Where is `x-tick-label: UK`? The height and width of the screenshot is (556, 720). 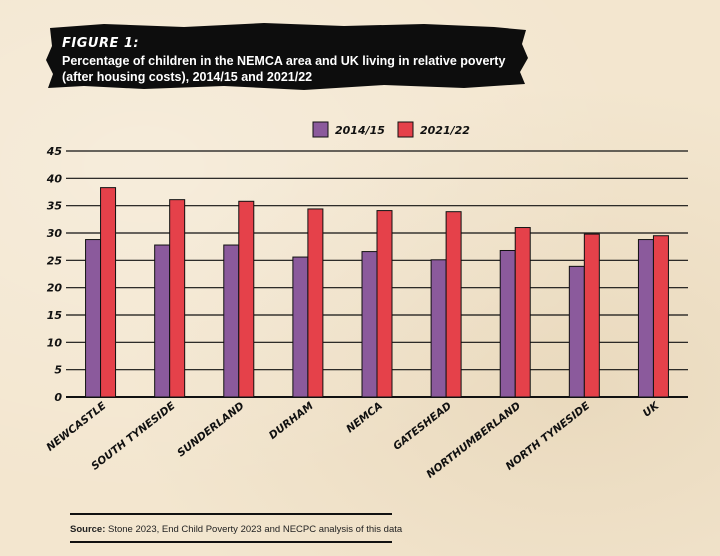 x-tick-label: UK is located at coordinates (651, 409).